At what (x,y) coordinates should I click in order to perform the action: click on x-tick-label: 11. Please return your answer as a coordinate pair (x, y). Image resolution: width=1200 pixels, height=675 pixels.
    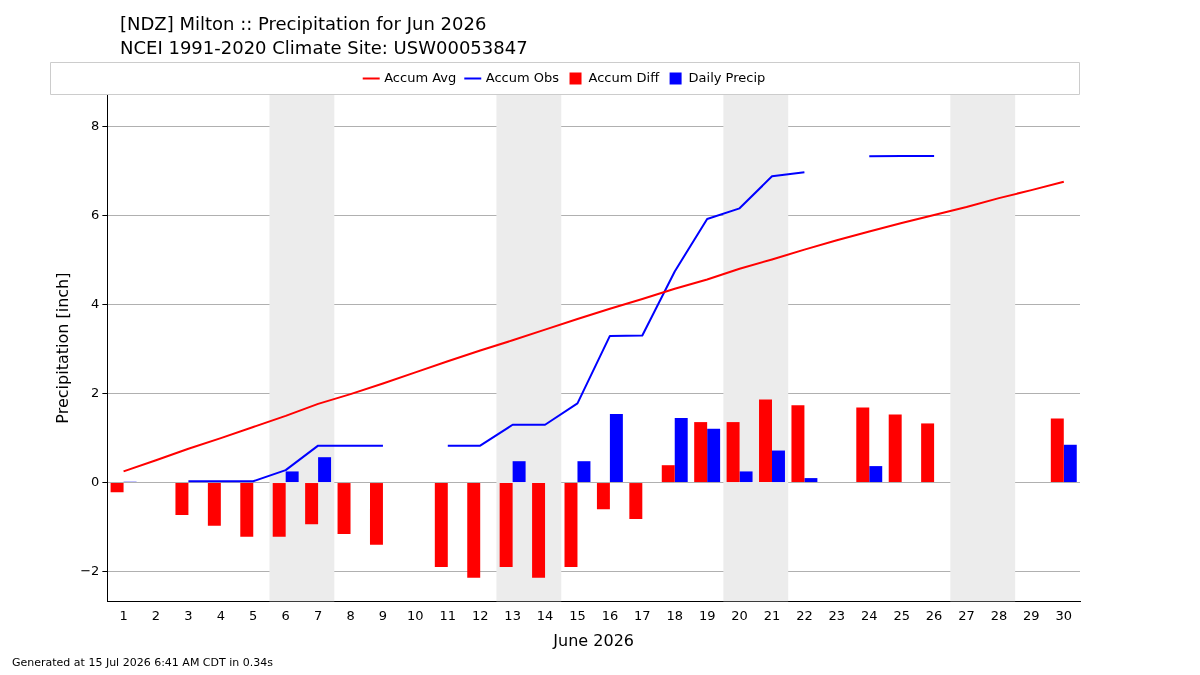
    Looking at the image, I should click on (448, 616).